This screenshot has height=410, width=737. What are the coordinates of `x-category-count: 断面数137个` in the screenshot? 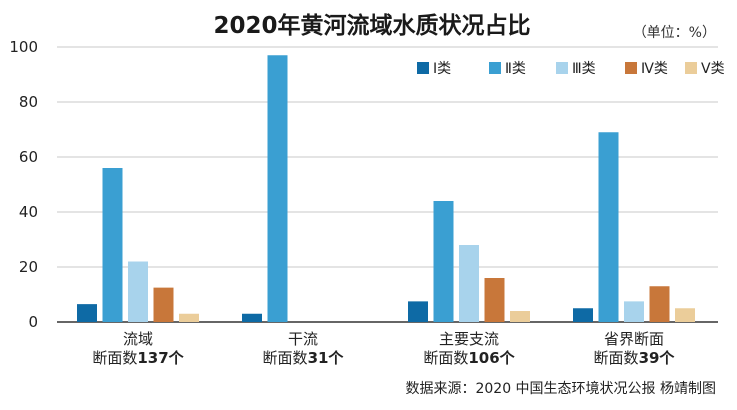 It's located at (138, 358).